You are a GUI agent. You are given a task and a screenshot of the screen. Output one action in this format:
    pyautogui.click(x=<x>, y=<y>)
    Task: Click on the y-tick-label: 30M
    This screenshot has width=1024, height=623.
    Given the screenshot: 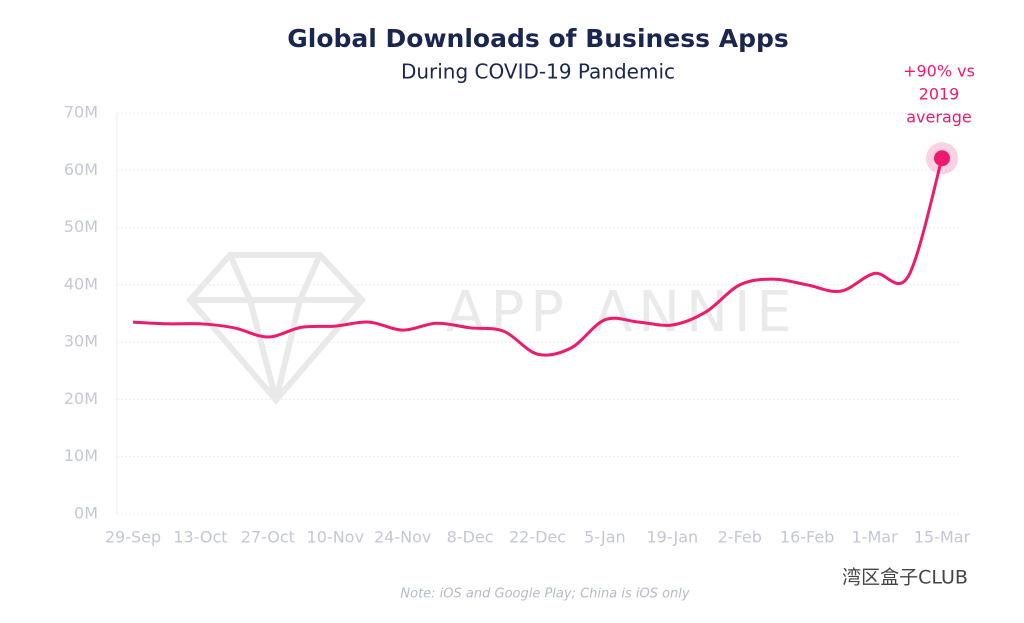 What is the action you would take?
    pyautogui.click(x=81, y=341)
    